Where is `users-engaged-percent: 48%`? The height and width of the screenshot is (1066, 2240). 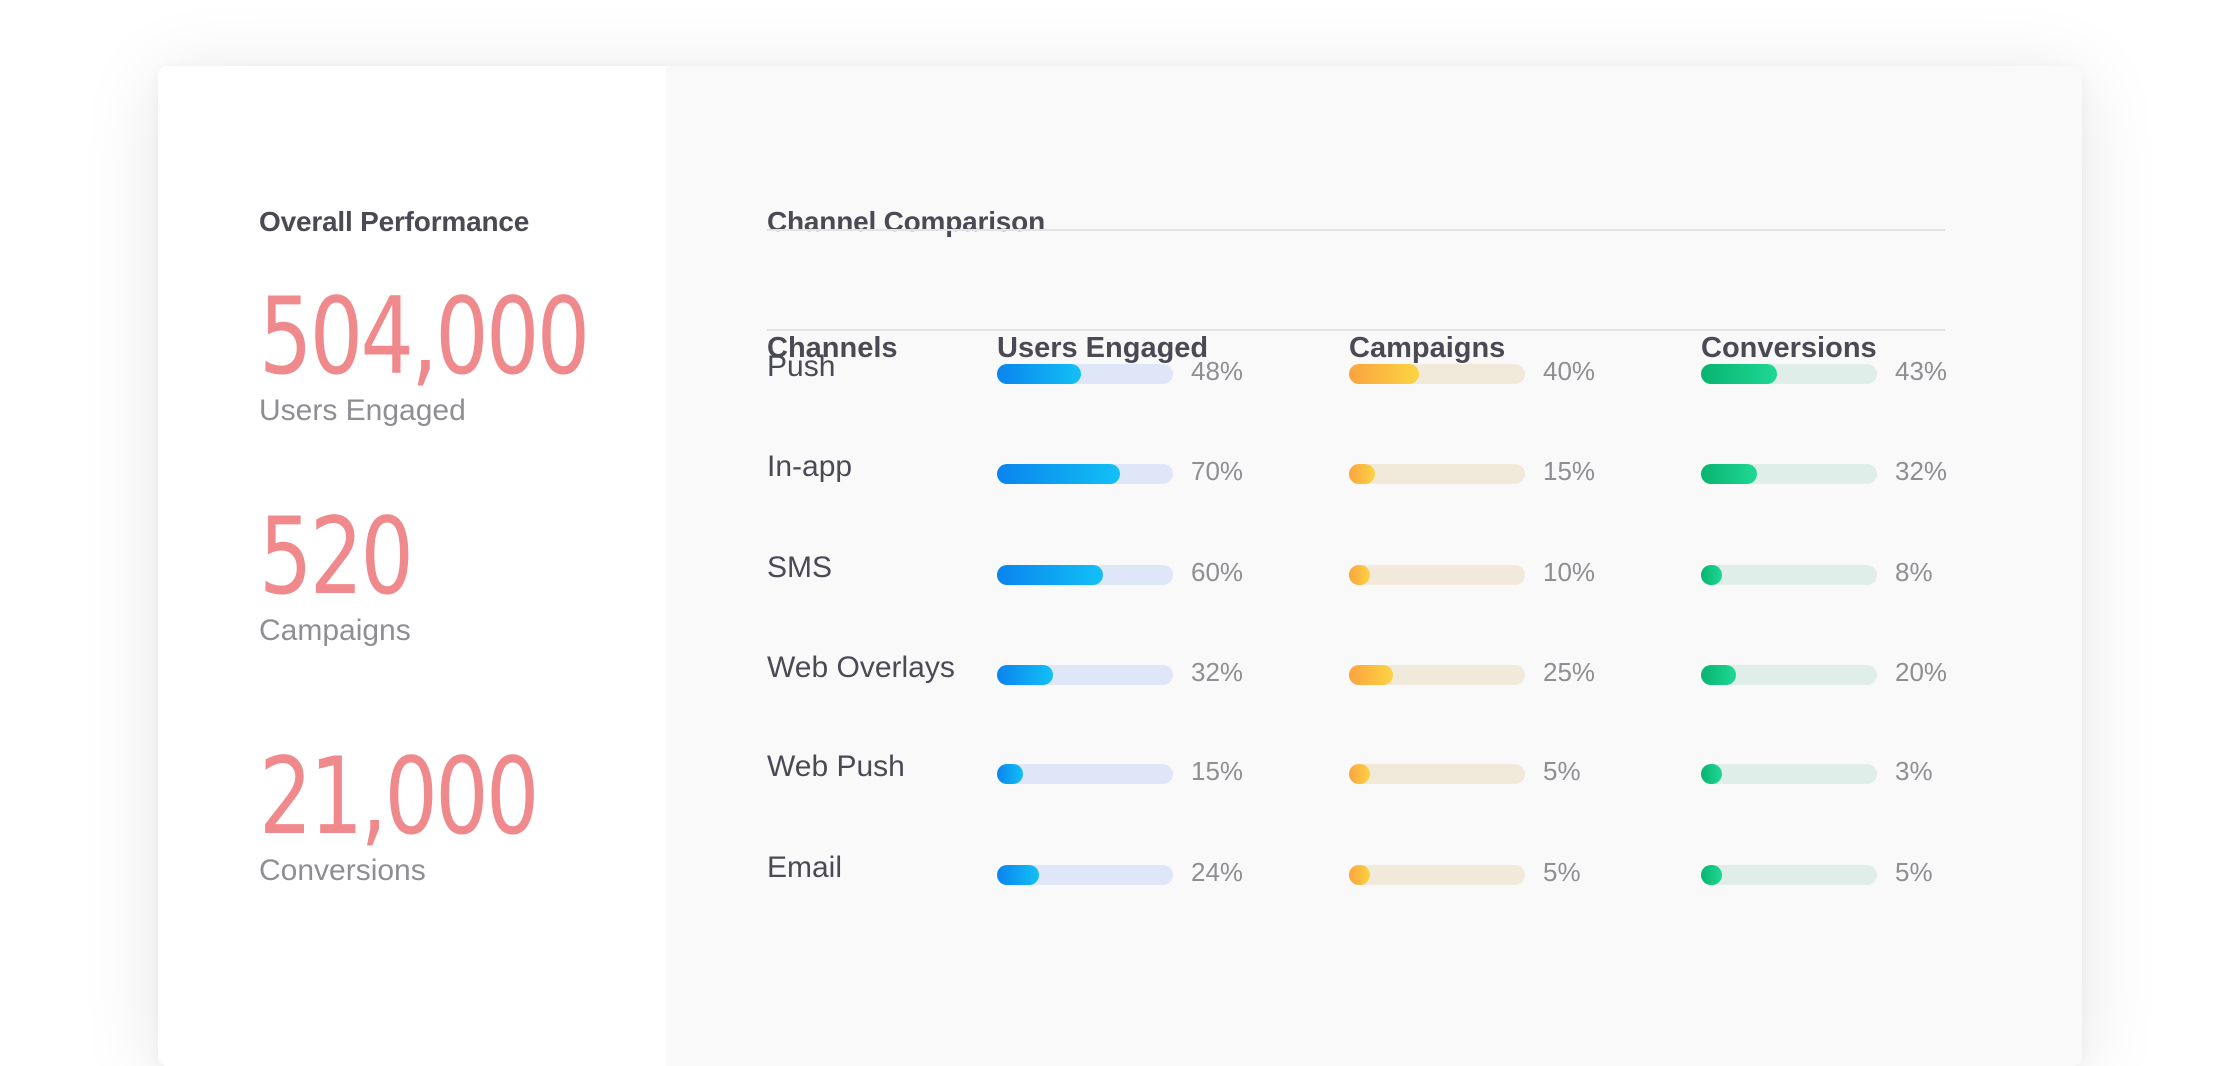
users-engaged-percent: 48% is located at coordinates (1217, 371).